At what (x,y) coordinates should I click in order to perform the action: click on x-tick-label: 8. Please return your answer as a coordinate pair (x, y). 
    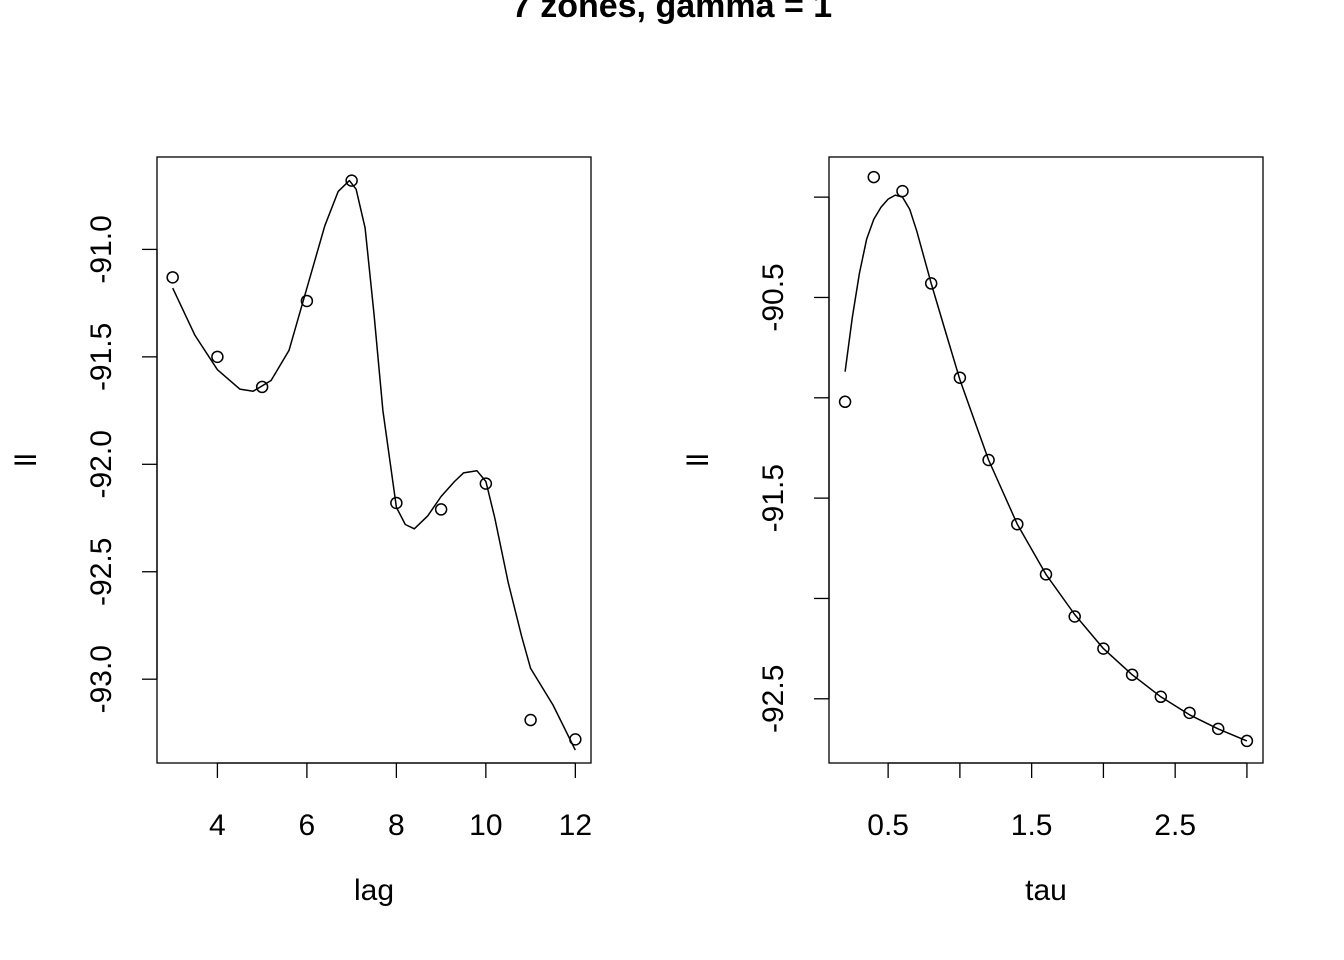
    Looking at the image, I should click on (396, 825).